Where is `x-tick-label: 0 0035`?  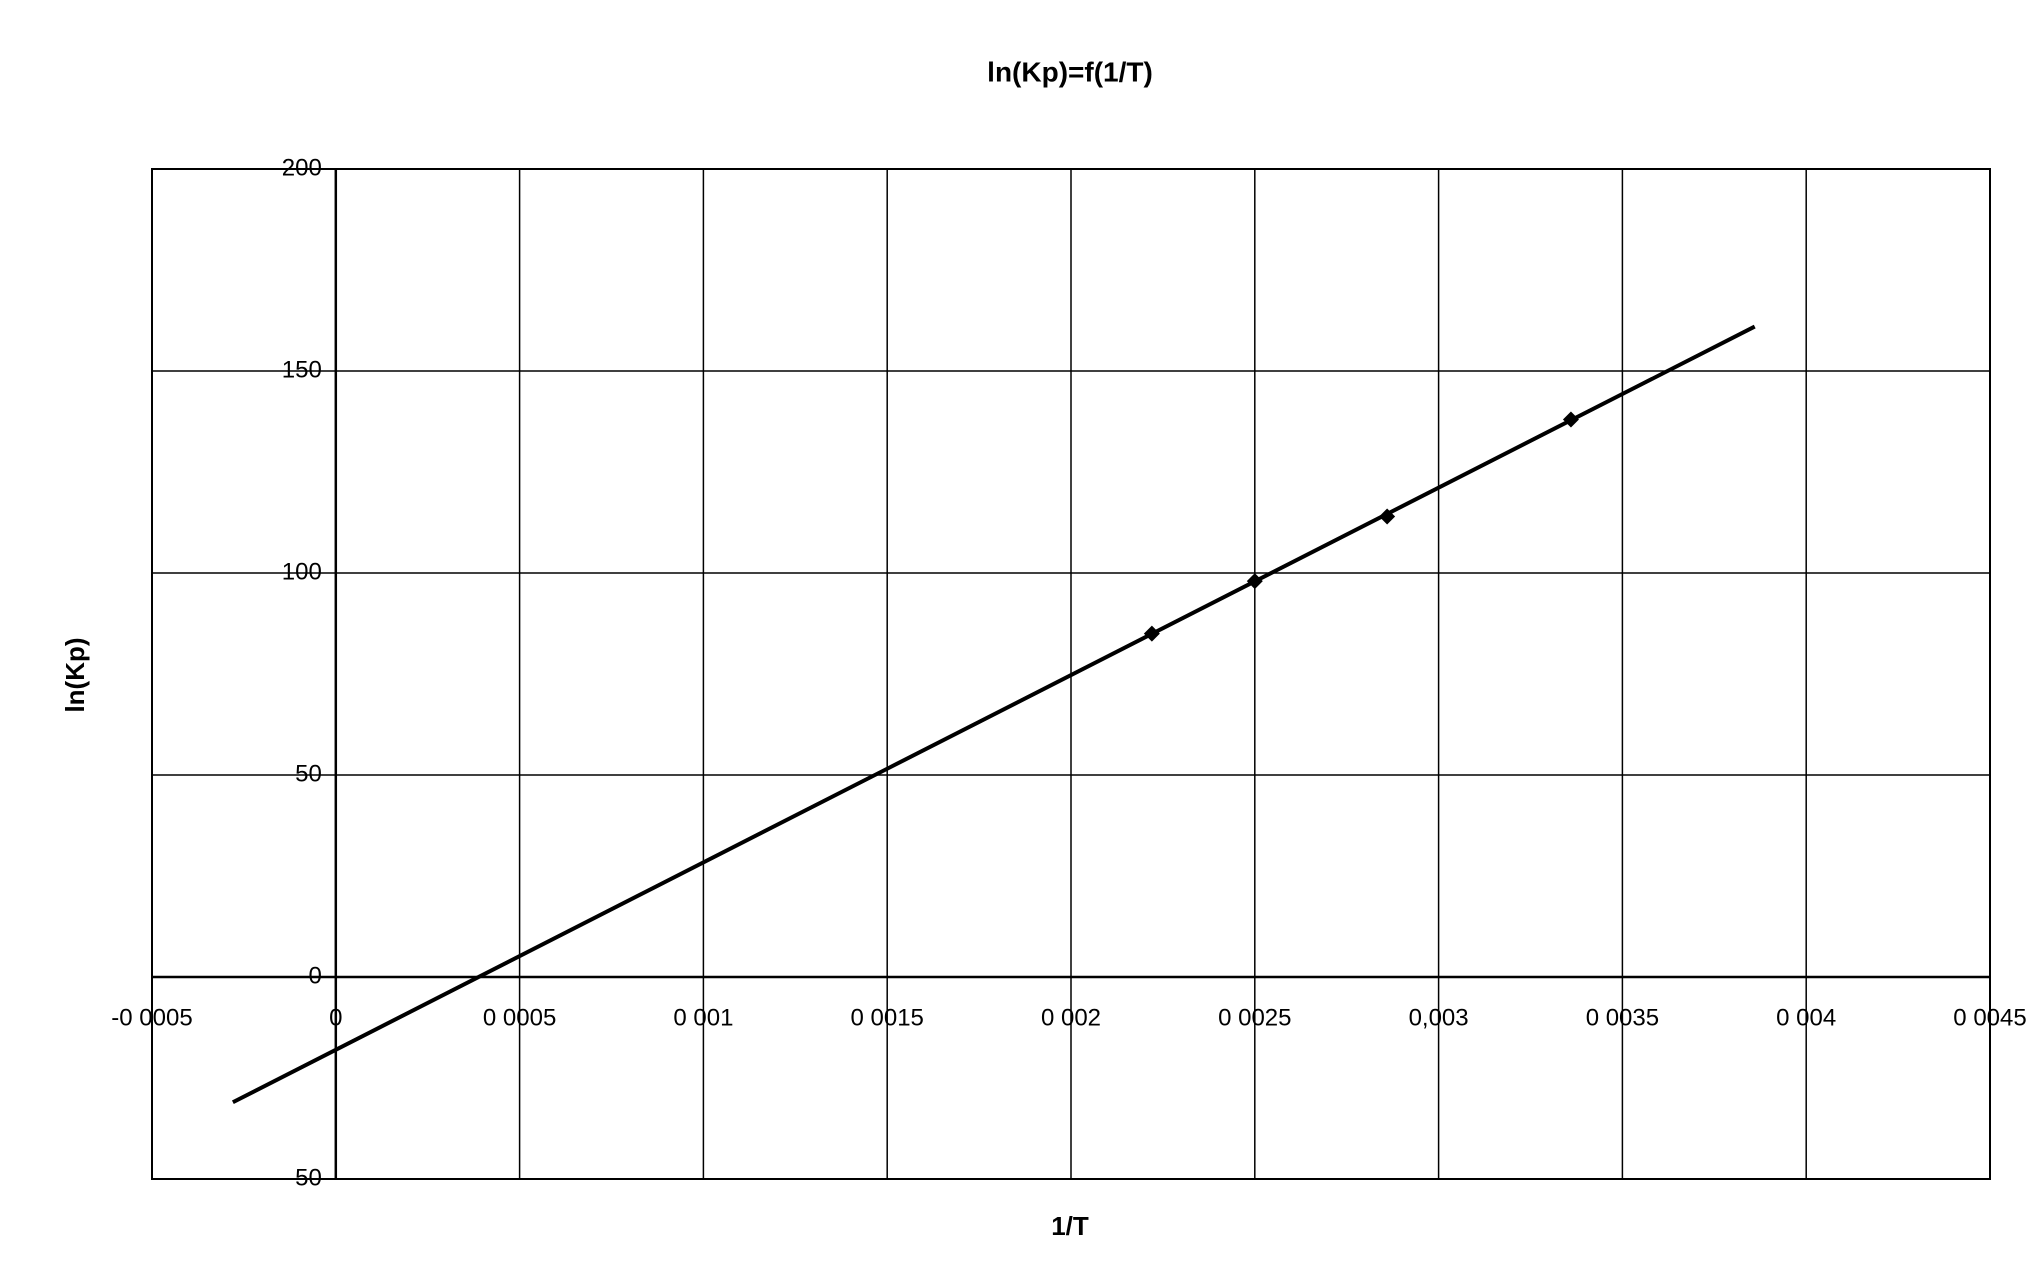 x-tick-label: 0 0035 is located at coordinates (1622, 1017).